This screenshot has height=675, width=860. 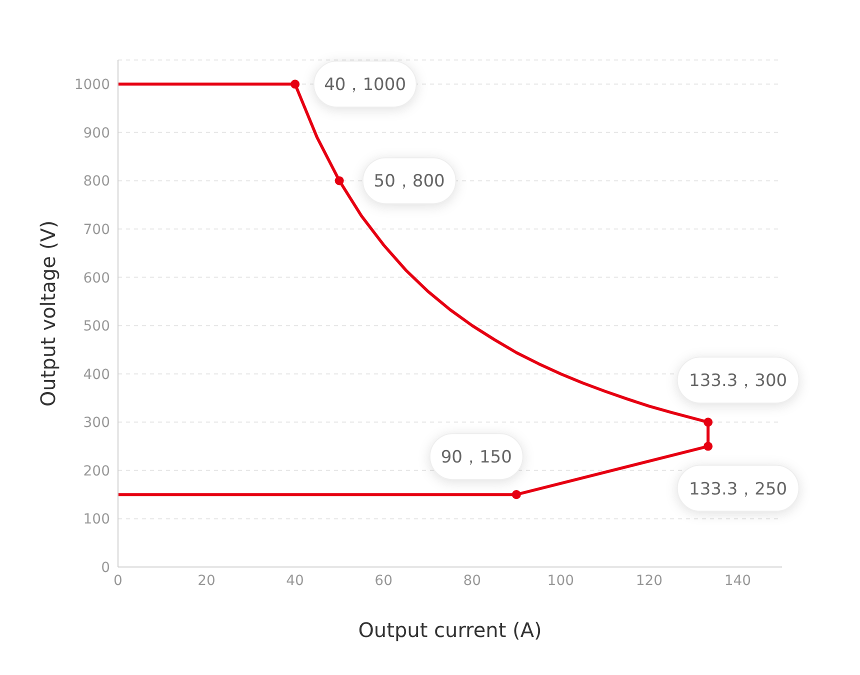 What do you see at coordinates (48, 313) in the screenshot?
I see `y-axis-title: Output voltage (V)` at bounding box center [48, 313].